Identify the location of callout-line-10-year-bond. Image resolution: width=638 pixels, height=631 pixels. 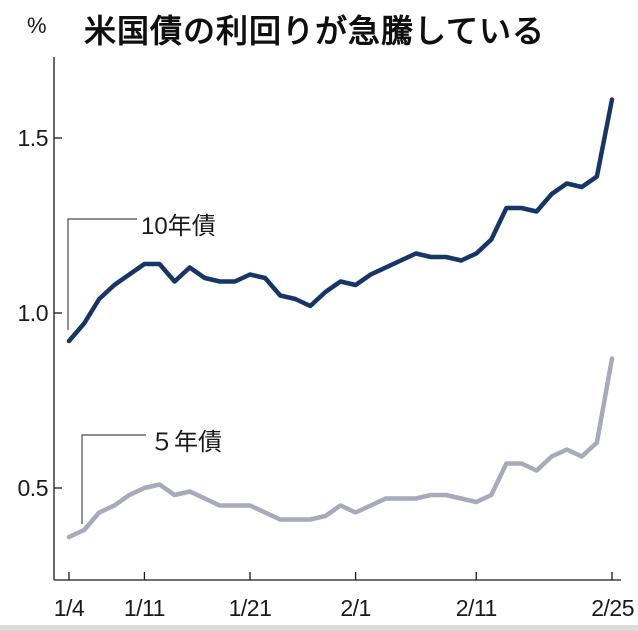
(102, 274).